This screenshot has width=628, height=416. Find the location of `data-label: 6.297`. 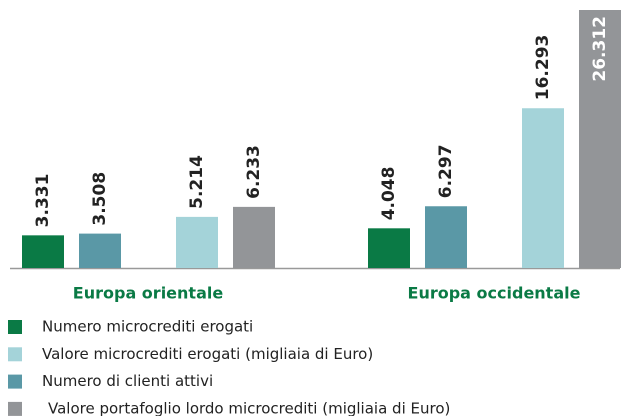

data-label: 6.297 is located at coordinates (446, 171).